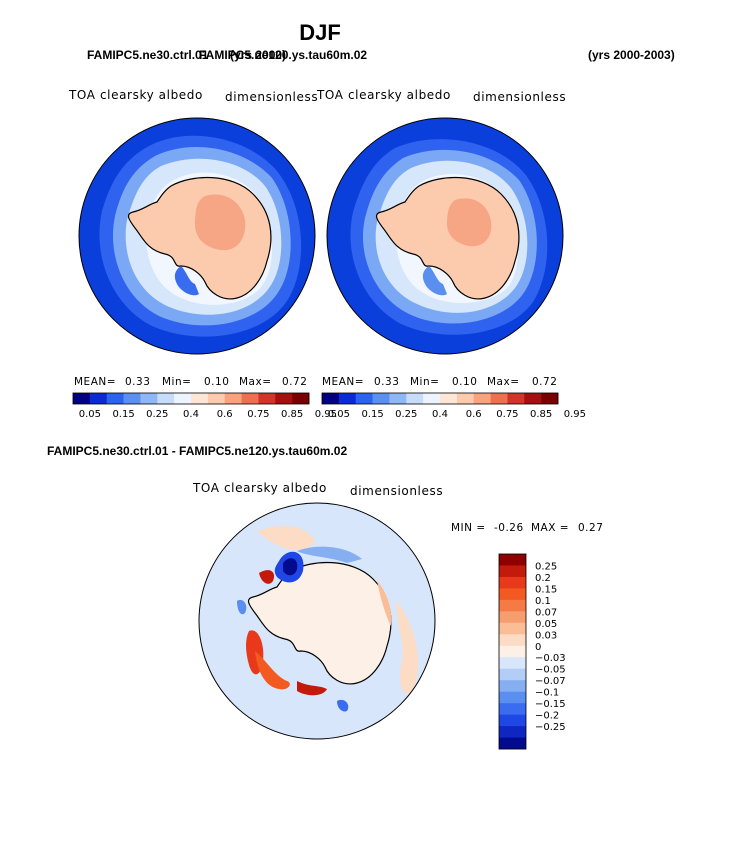  I want to click on diff-colorbar-tick-label: 0.25, so click(546, 566).